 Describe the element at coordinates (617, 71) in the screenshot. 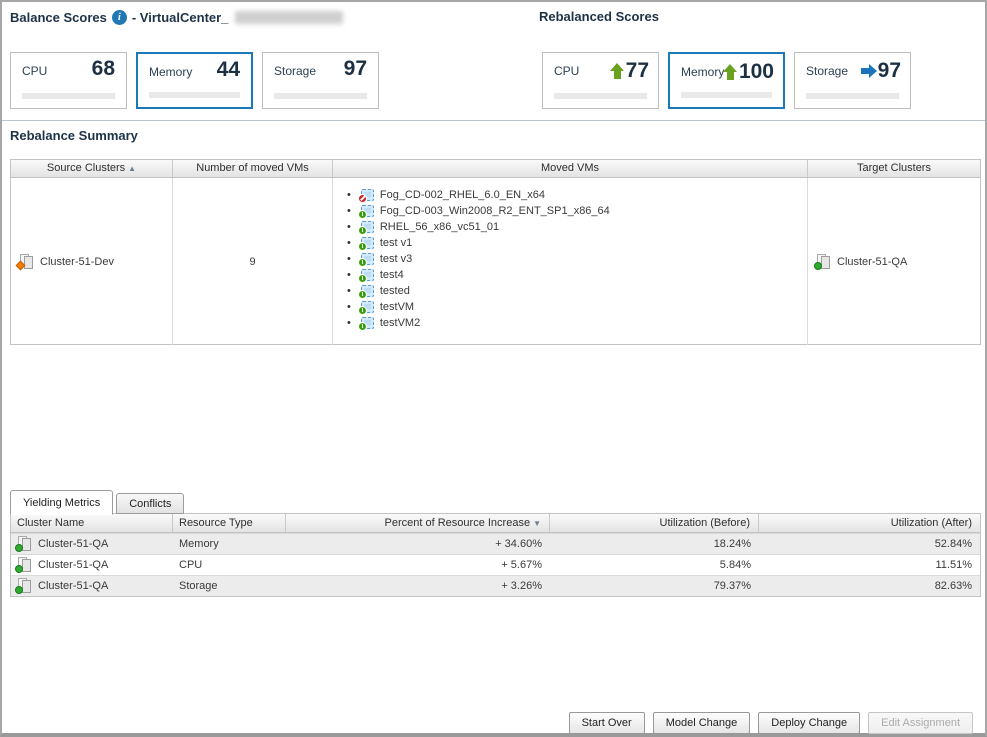

I see `trend-up-icon` at that location.